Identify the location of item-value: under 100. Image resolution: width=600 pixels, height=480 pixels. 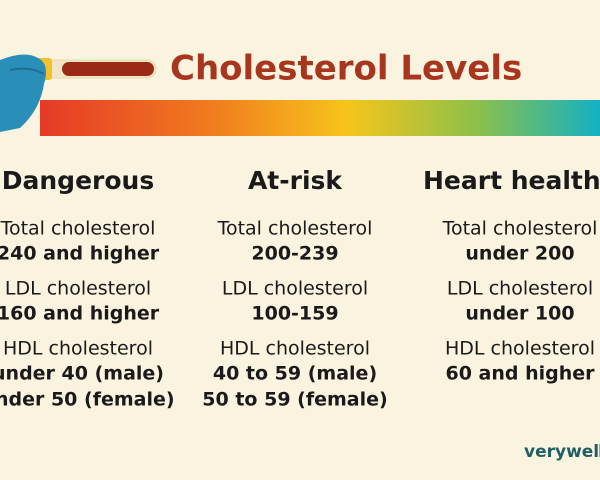
(519, 314).